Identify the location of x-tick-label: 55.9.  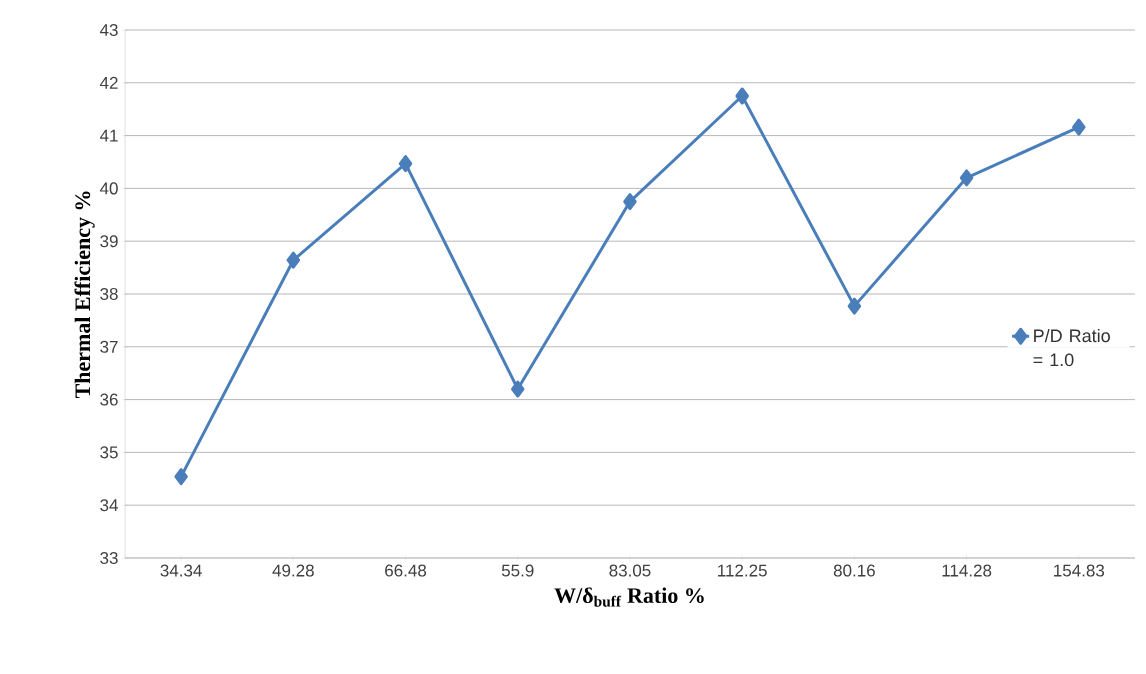
(517, 570).